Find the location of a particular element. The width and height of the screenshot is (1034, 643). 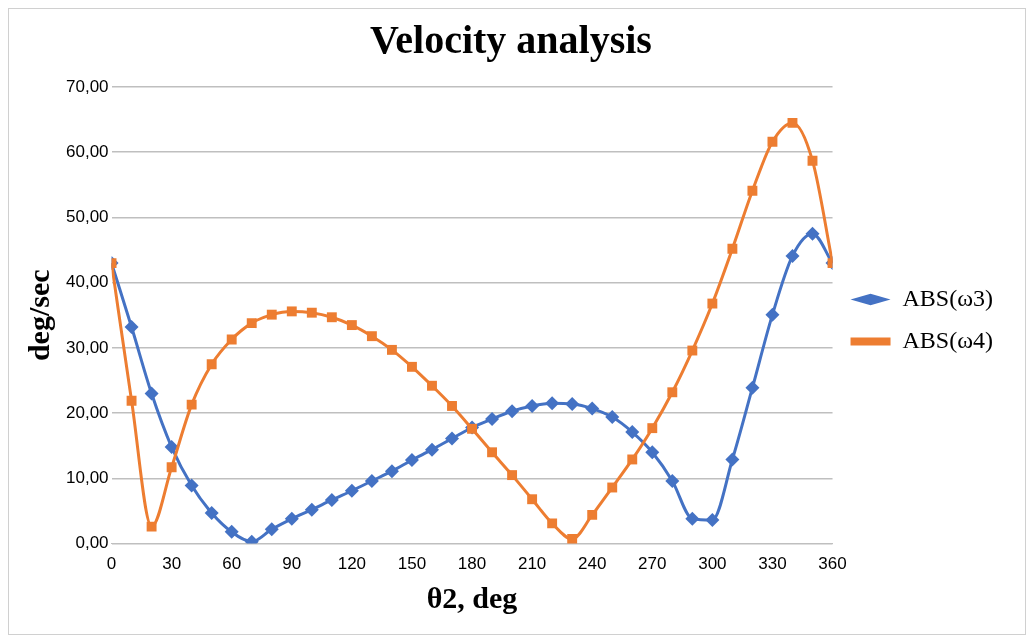

y-tick-label: 0,00 is located at coordinates (92, 543).